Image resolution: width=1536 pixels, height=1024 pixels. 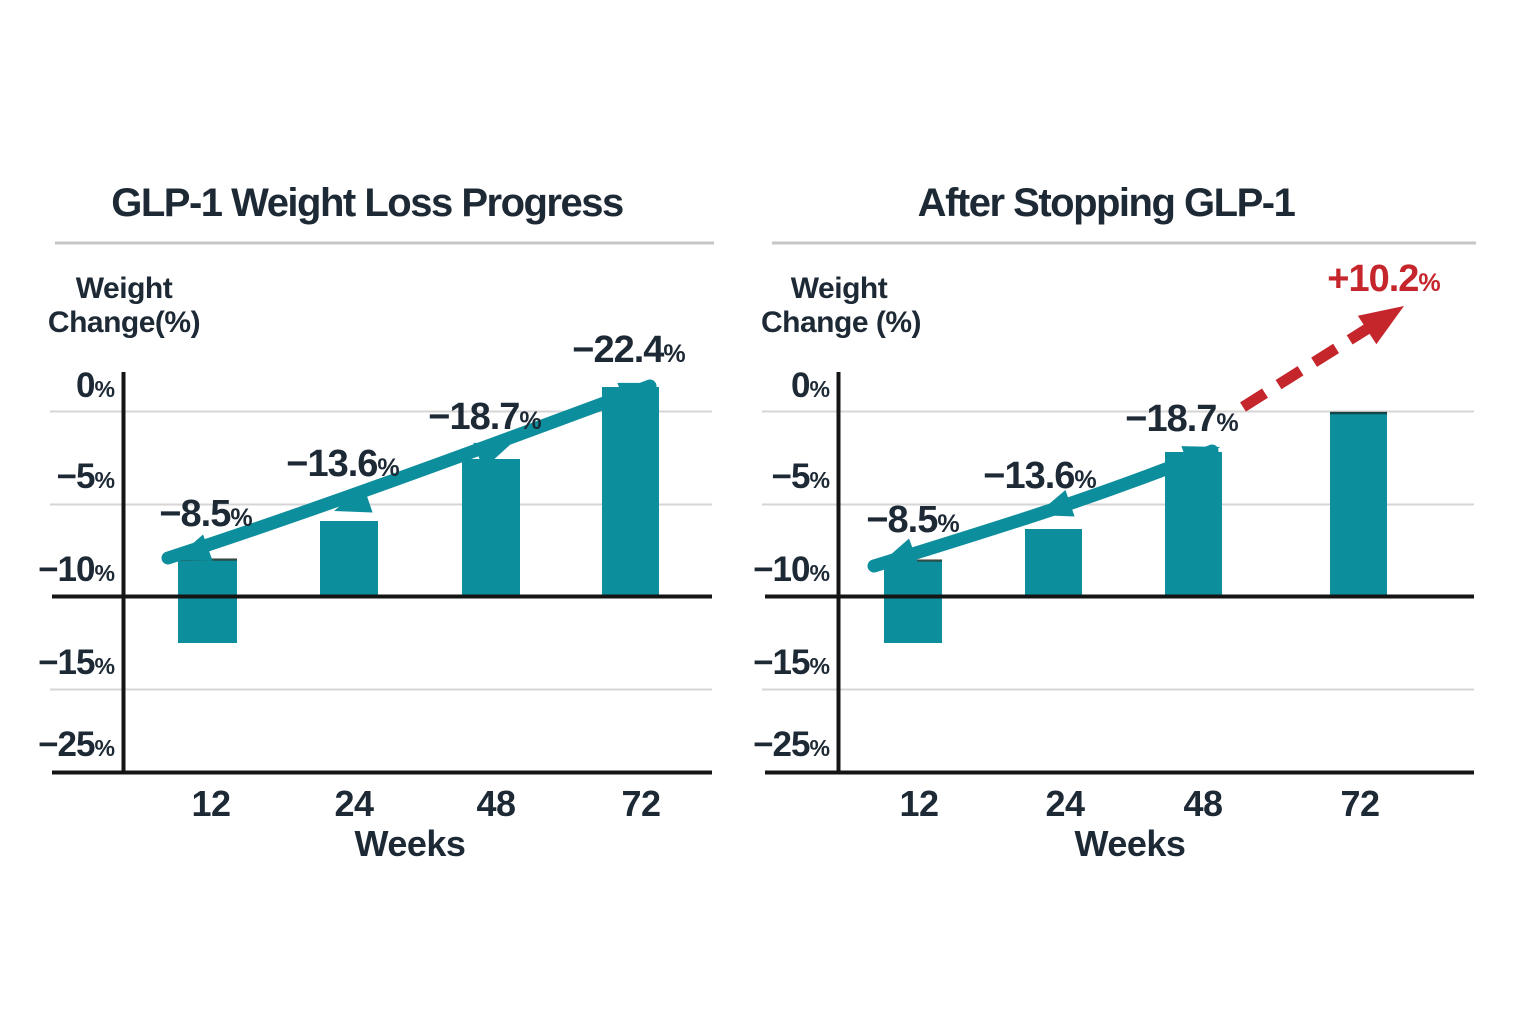 I want to click on rebound-arrowhead-icon, so click(x=1380, y=325).